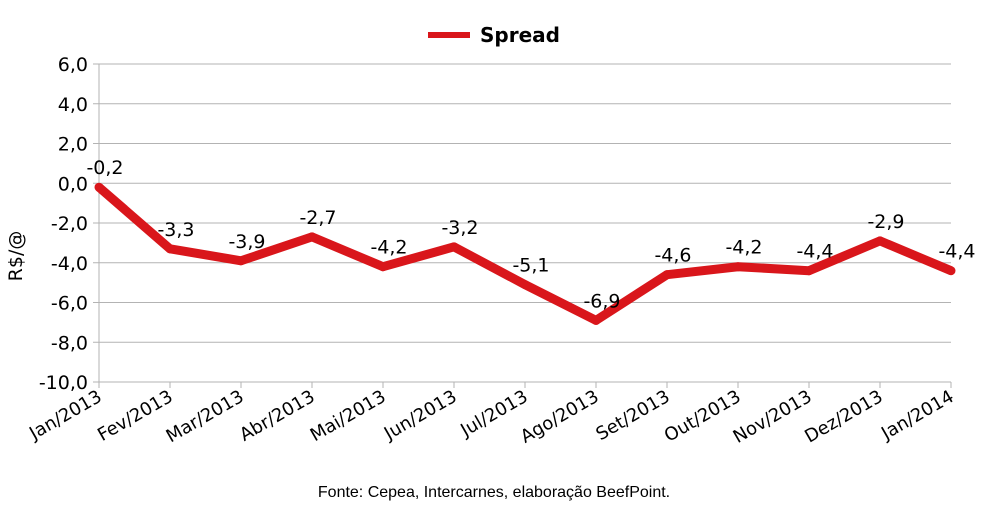 Image resolution: width=988 pixels, height=513 pixels. Describe the element at coordinates (73, 184) in the screenshot. I see `y-tick-label: 0,0` at that location.